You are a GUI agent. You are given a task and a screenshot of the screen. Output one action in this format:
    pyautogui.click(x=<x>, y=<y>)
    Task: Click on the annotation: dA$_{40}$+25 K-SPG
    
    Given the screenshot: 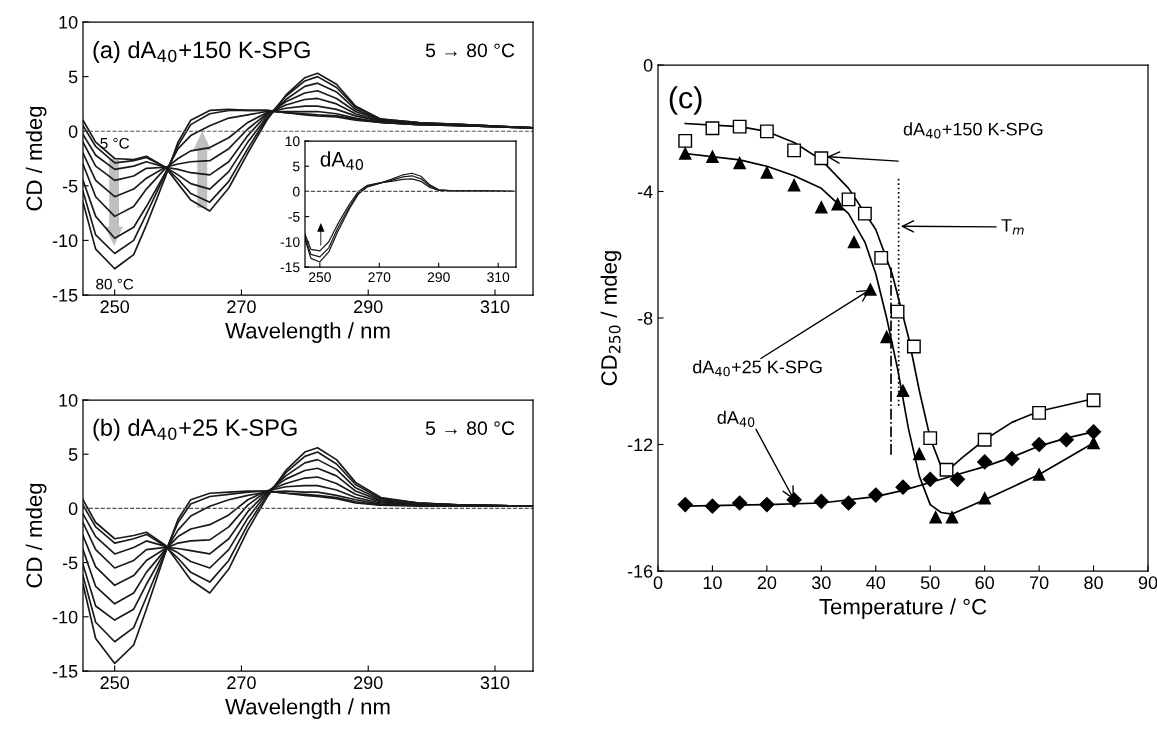 What is the action you would take?
    pyautogui.click(x=757, y=368)
    